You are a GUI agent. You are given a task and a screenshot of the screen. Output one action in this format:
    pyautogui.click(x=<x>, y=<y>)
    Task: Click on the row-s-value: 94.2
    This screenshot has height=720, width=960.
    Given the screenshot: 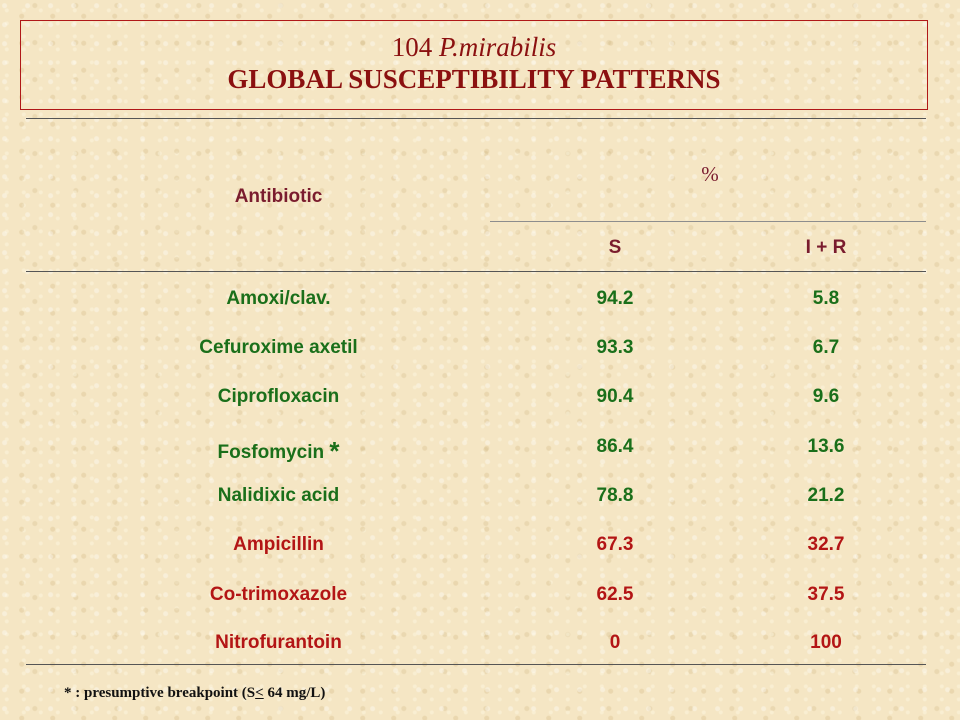 What is the action you would take?
    pyautogui.click(x=615, y=298)
    